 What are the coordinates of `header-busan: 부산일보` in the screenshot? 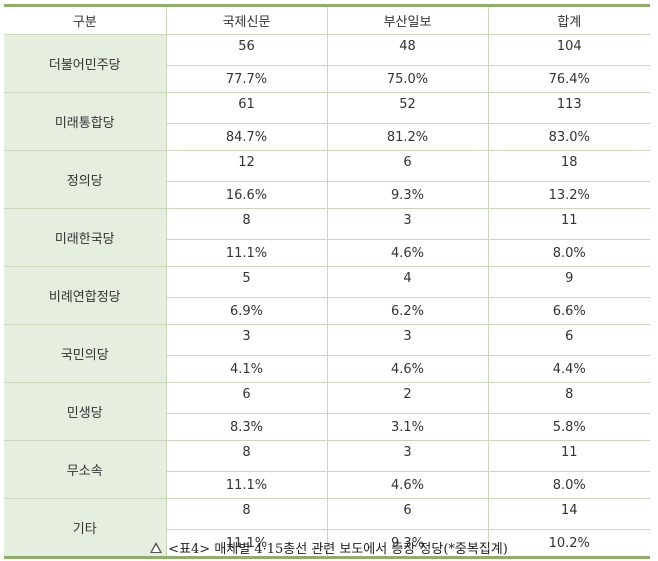 It's located at (407, 20).